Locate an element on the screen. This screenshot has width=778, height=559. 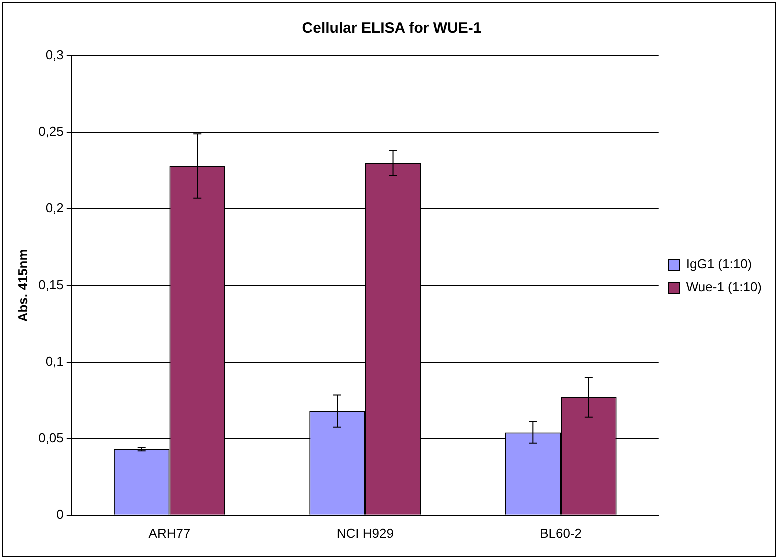
y-tick-label: 0,15 is located at coordinates (51, 284).